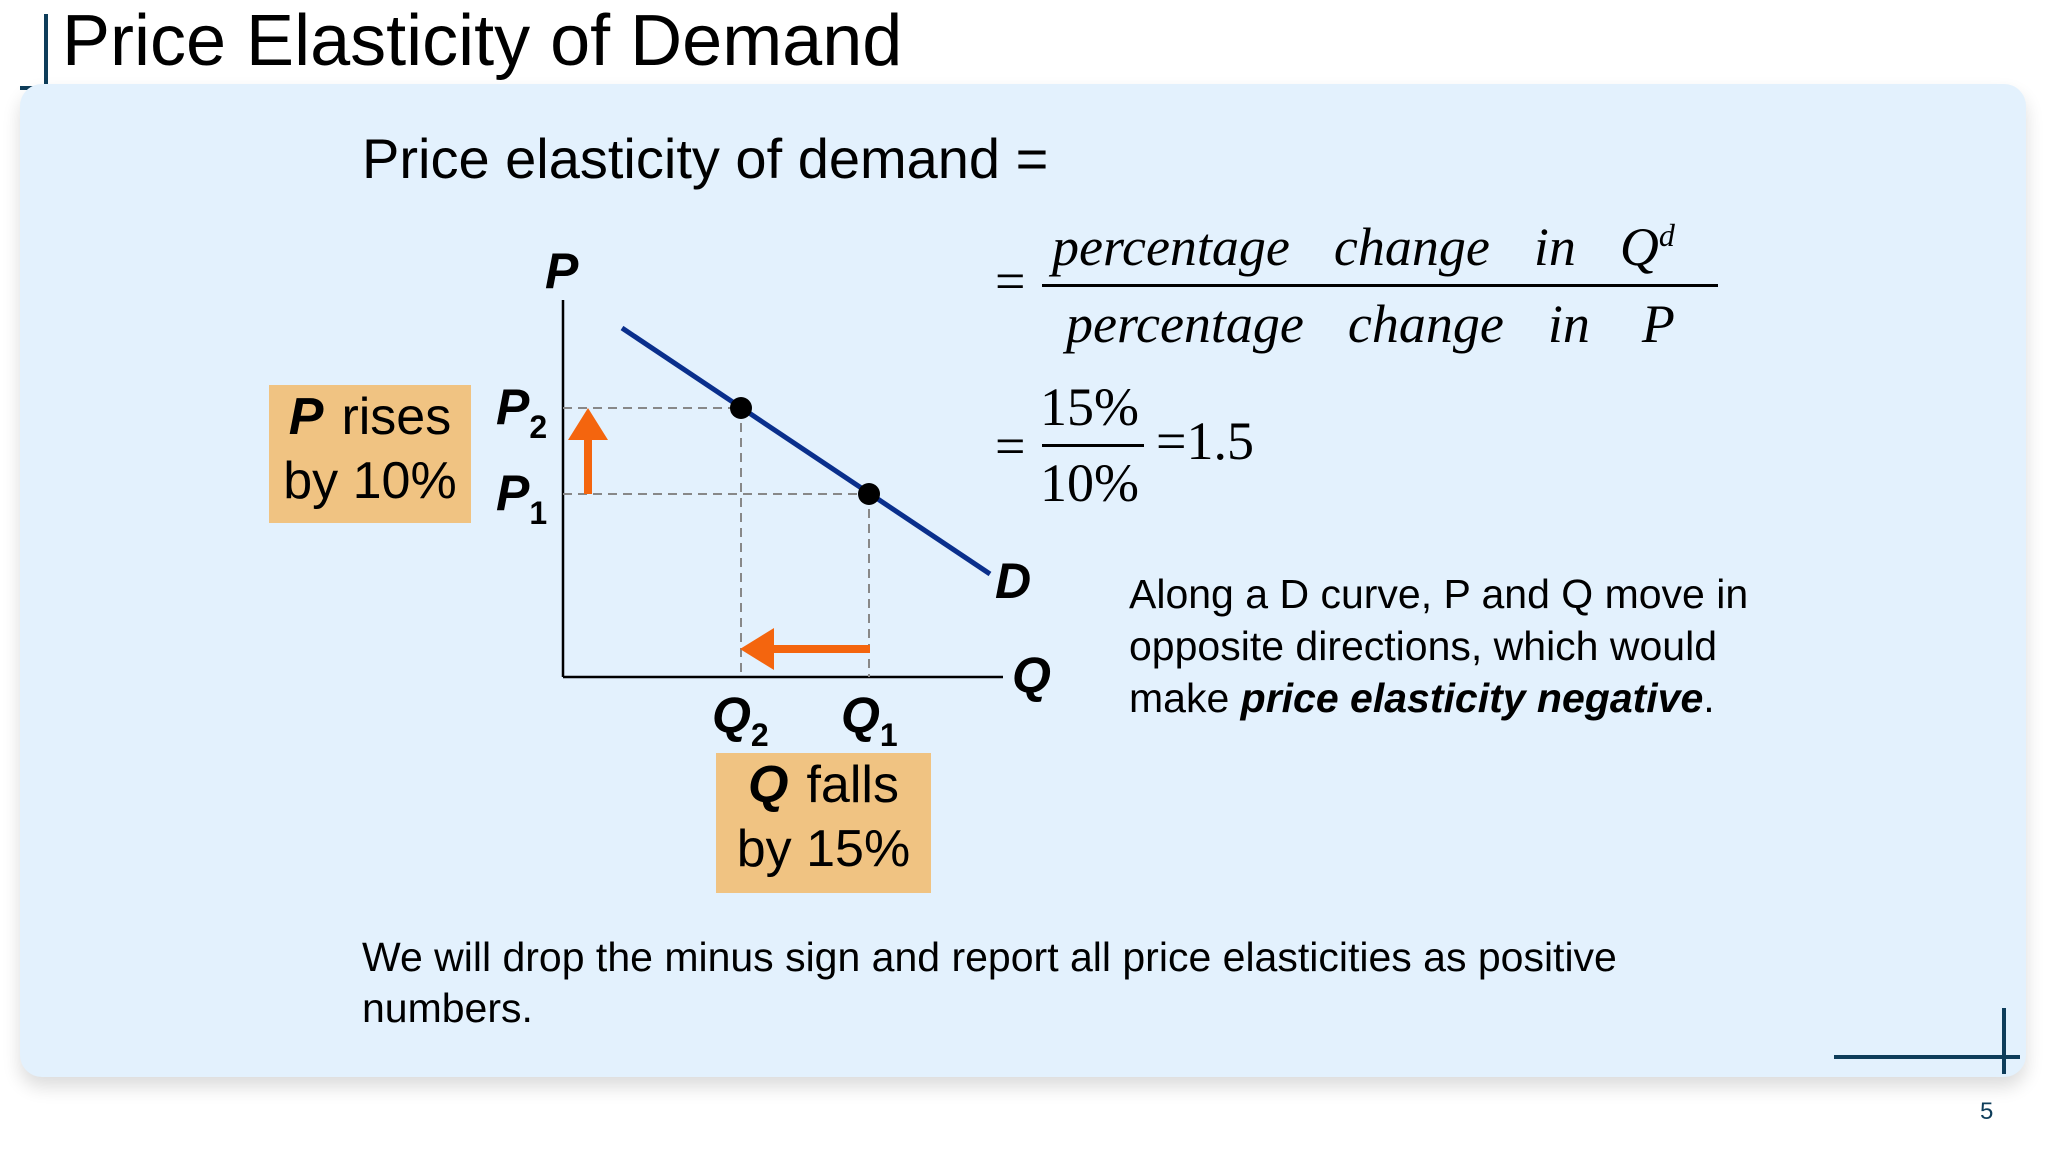  What do you see at coordinates (1987, 1111) in the screenshot?
I see `page-number: 5` at bounding box center [1987, 1111].